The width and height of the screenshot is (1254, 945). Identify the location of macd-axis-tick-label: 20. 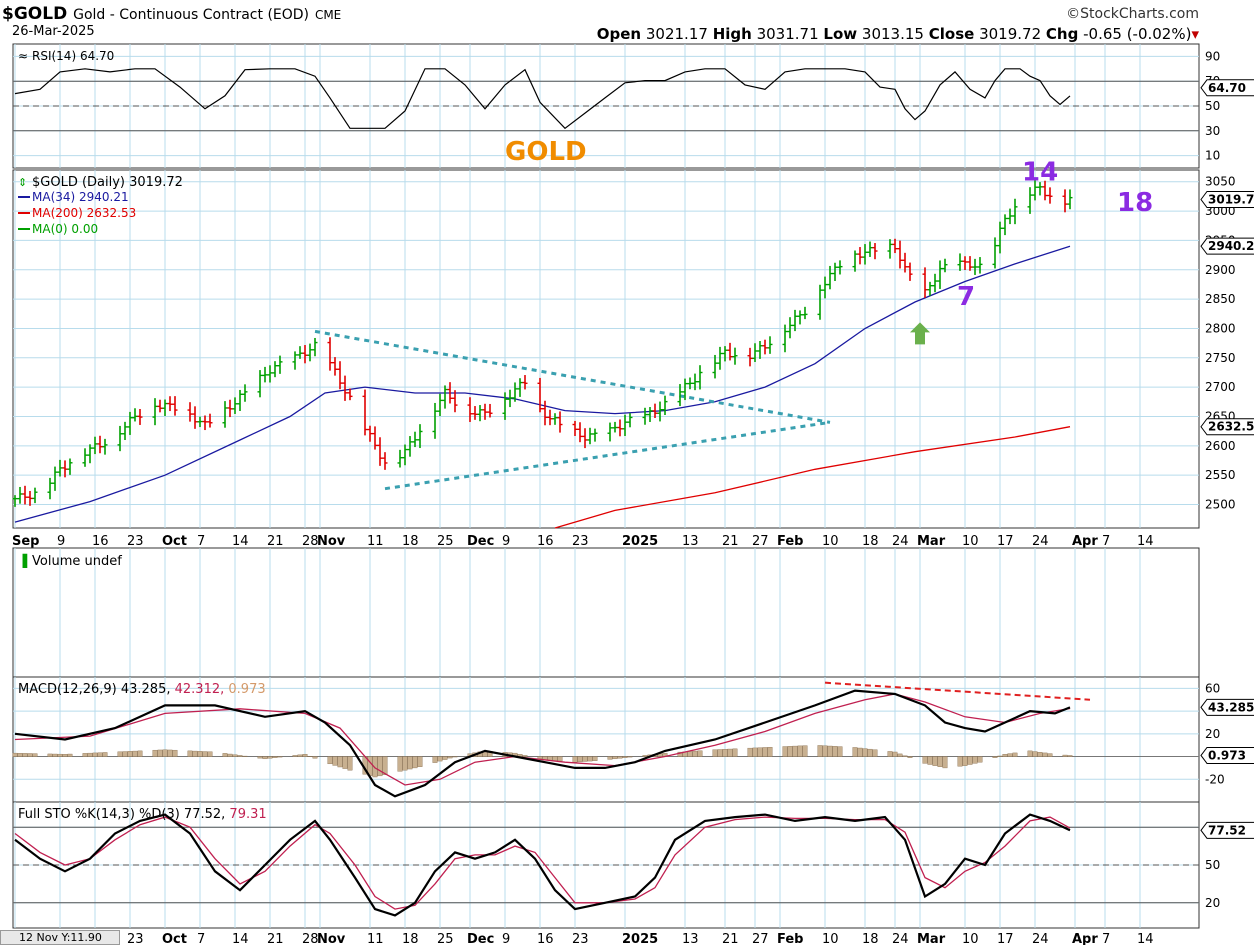
(1212, 734).